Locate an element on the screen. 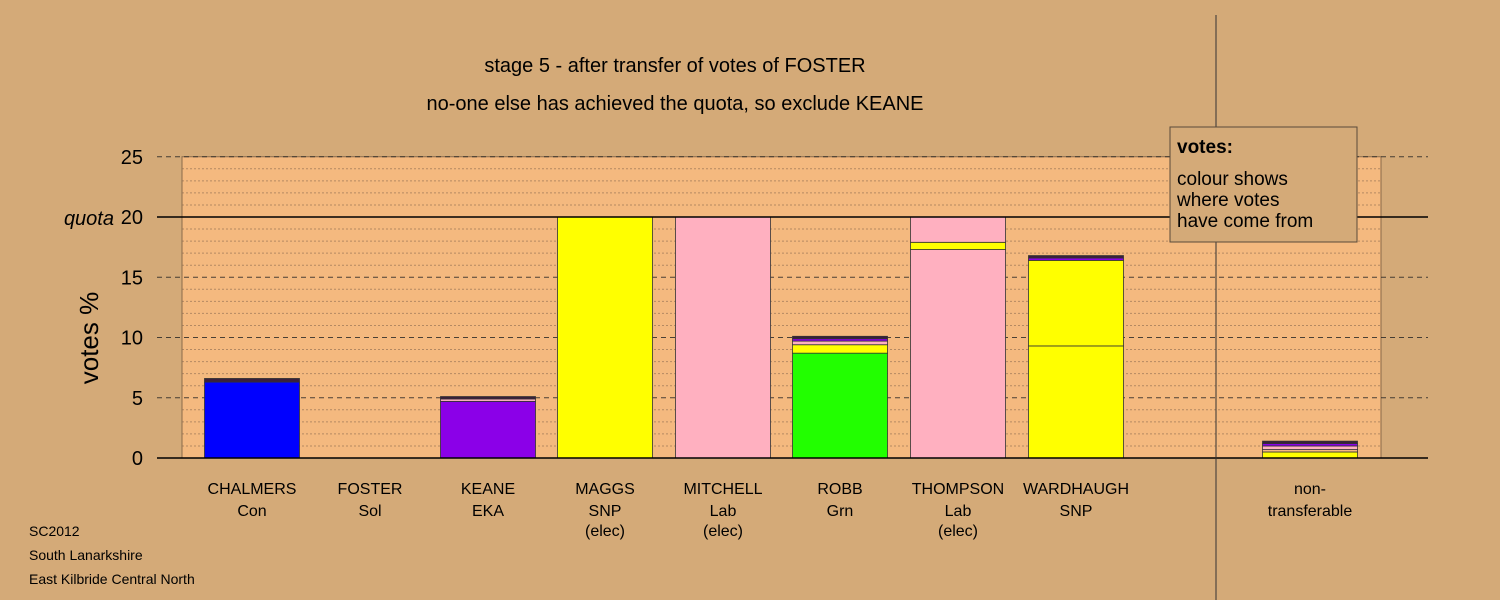 The width and height of the screenshot is (1500, 600). category-label: non- is located at coordinates (1310, 489).